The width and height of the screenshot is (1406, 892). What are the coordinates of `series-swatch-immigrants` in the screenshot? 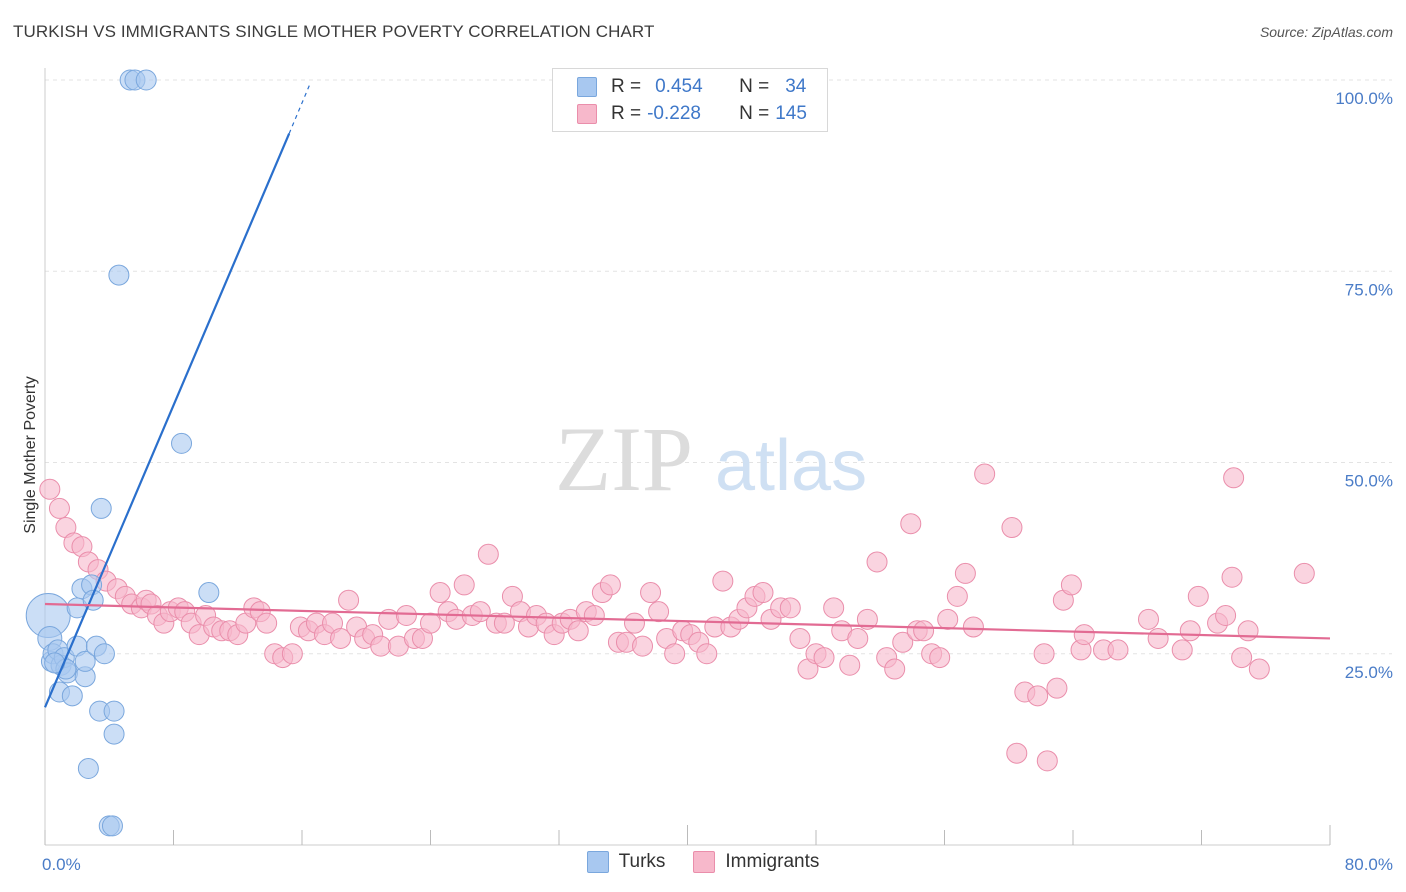 It's located at (704, 862).